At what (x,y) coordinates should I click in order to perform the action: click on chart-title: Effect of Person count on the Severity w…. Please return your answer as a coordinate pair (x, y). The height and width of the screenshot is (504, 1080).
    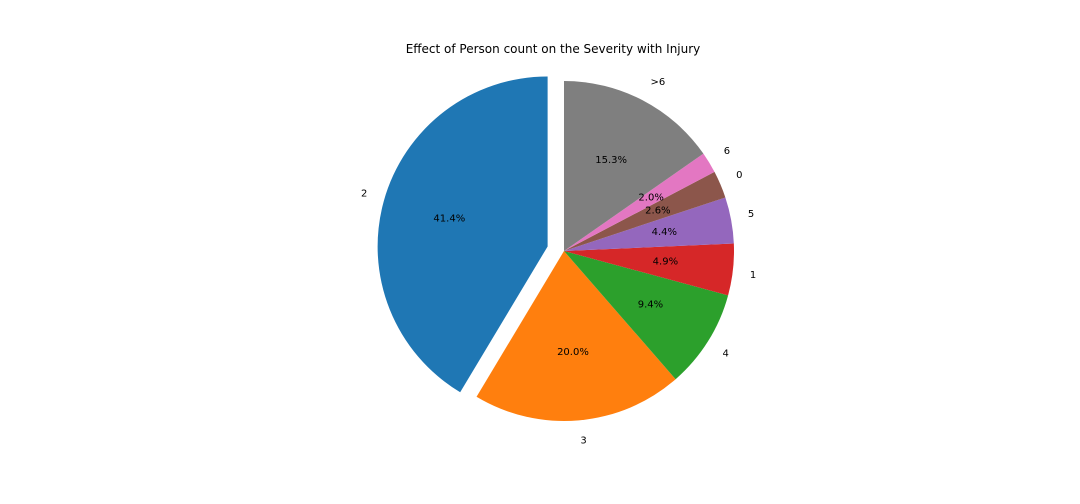
    Looking at the image, I should click on (553, 49).